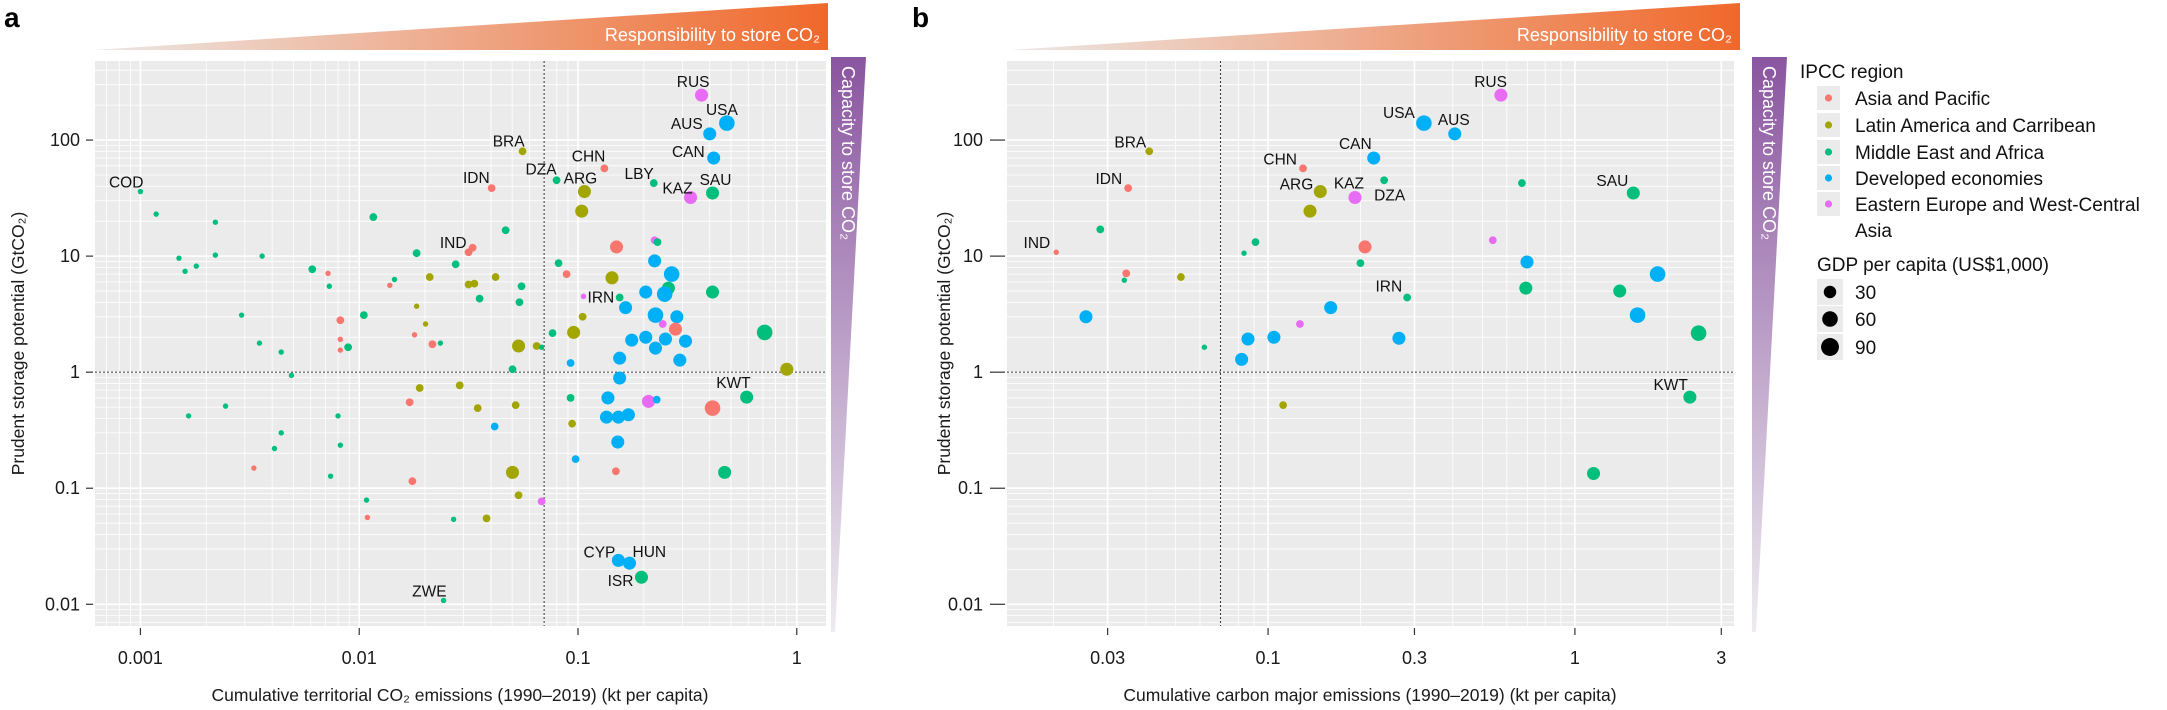  I want to click on responsibility-gradient-wedge, so click(460, 26).